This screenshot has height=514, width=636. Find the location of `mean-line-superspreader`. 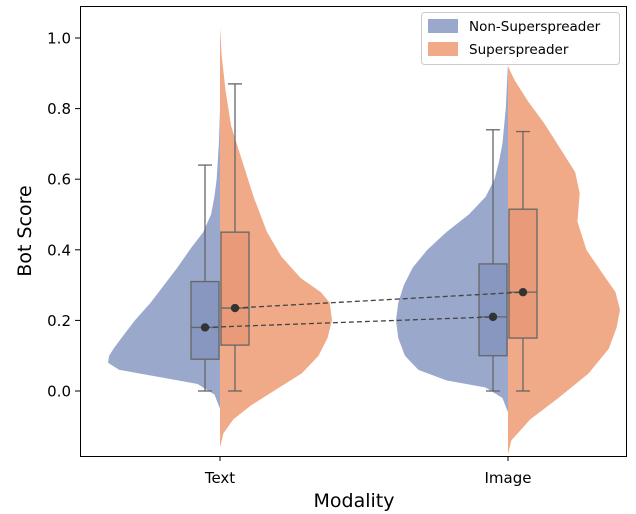

mean-line-superspreader is located at coordinates (379, 300).